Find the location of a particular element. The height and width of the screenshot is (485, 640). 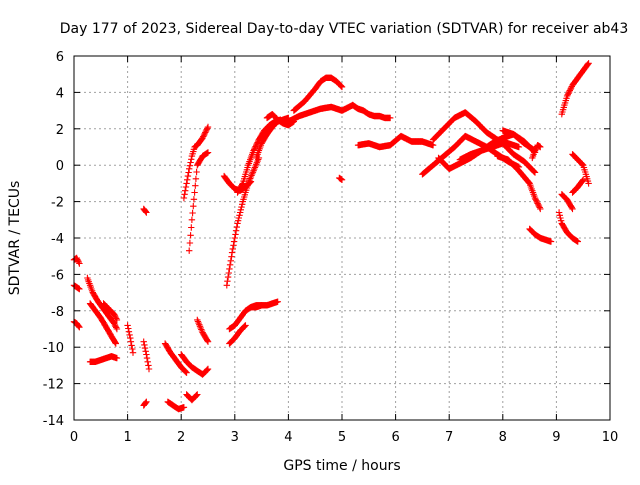

series-s16 is located at coordinates (203, 330).